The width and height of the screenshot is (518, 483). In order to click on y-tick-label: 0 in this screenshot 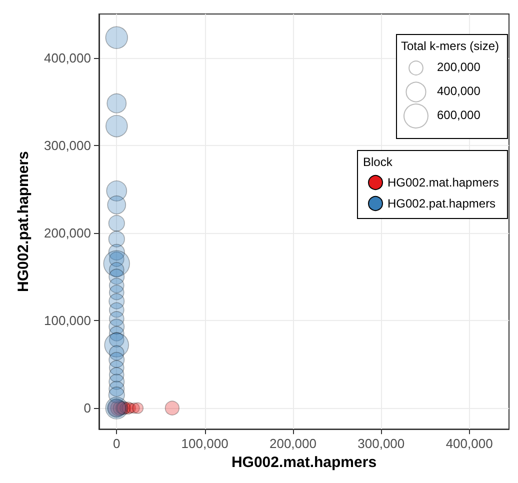, I will do `click(87, 408)`.